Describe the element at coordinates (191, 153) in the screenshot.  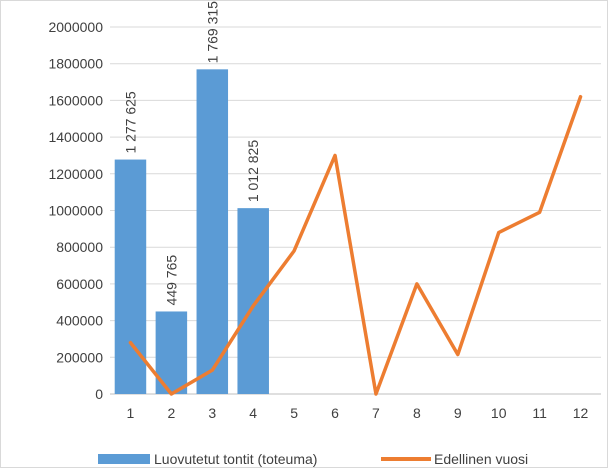
I see `data-labels: 1 277 625 449 765 1 769 315 1 012 825` at that location.